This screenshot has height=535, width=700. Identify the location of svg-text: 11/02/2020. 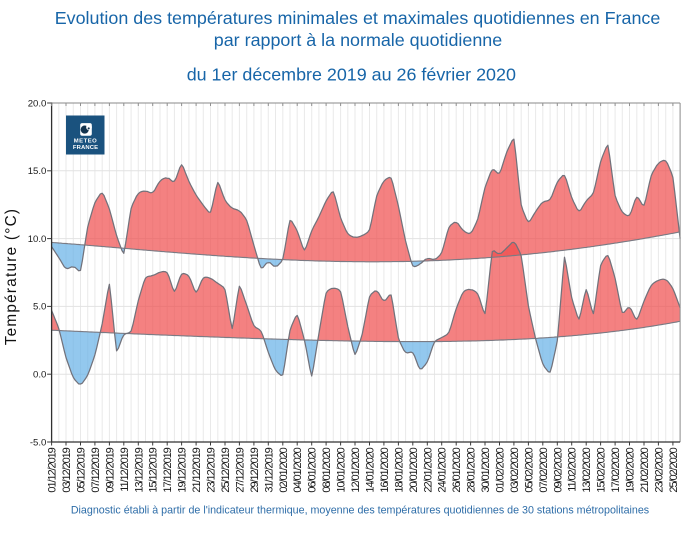
(573, 469).